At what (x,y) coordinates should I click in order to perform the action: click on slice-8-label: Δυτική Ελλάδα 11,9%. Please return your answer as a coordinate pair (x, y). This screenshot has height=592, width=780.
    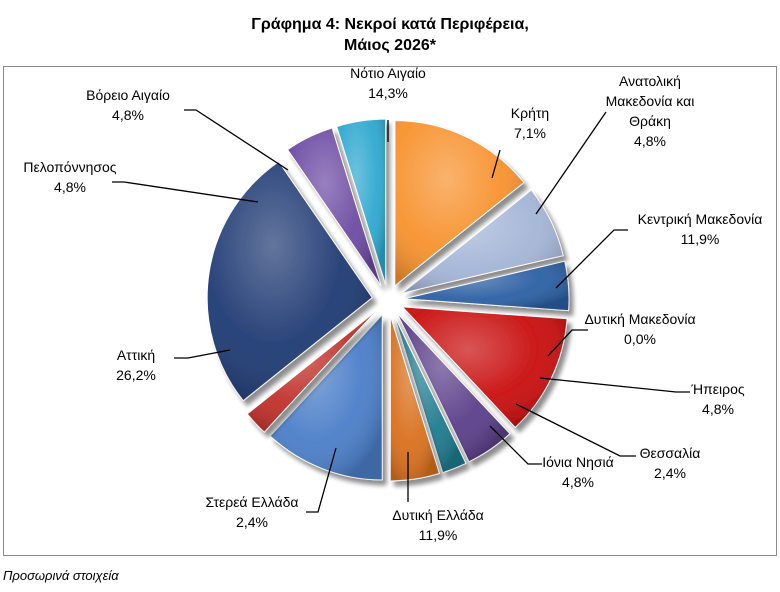
    Looking at the image, I should click on (437, 525).